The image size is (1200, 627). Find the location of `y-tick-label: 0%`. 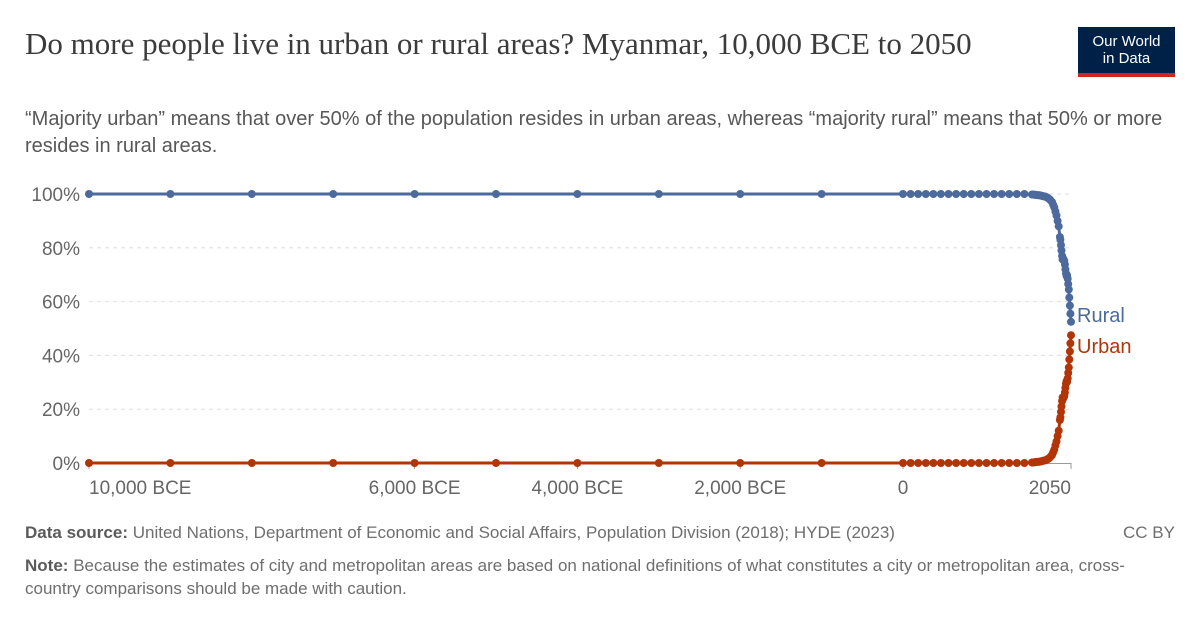

y-tick-label: 0% is located at coordinates (67, 464).